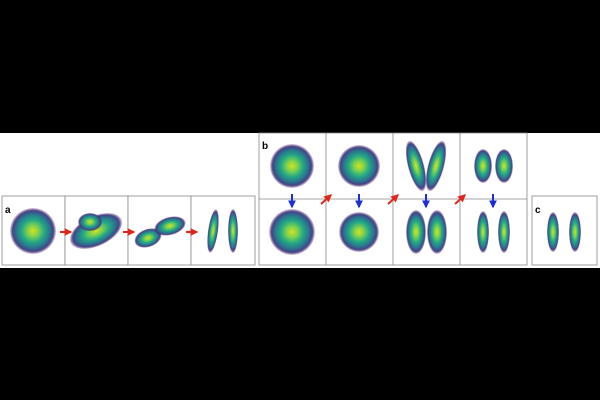  Describe the element at coordinates (564, 230) in the screenshot. I see `panel-c: c` at that location.